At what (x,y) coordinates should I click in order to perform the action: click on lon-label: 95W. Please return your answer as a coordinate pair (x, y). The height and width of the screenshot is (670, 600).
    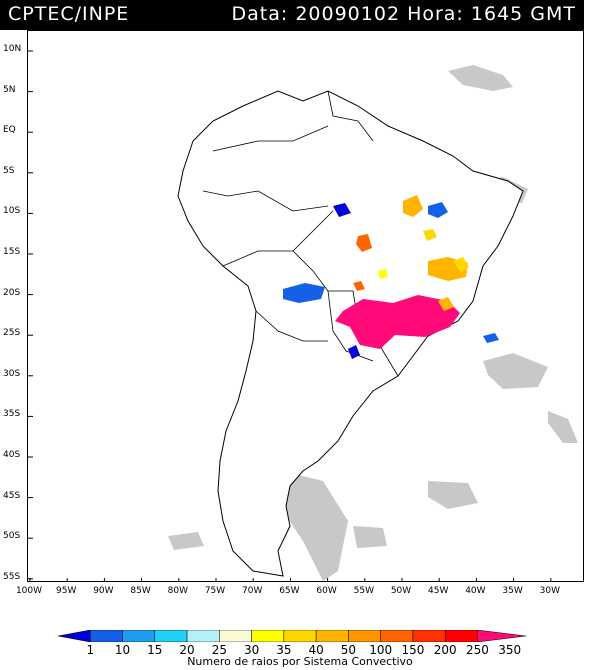
    Looking at the image, I should click on (66, 591).